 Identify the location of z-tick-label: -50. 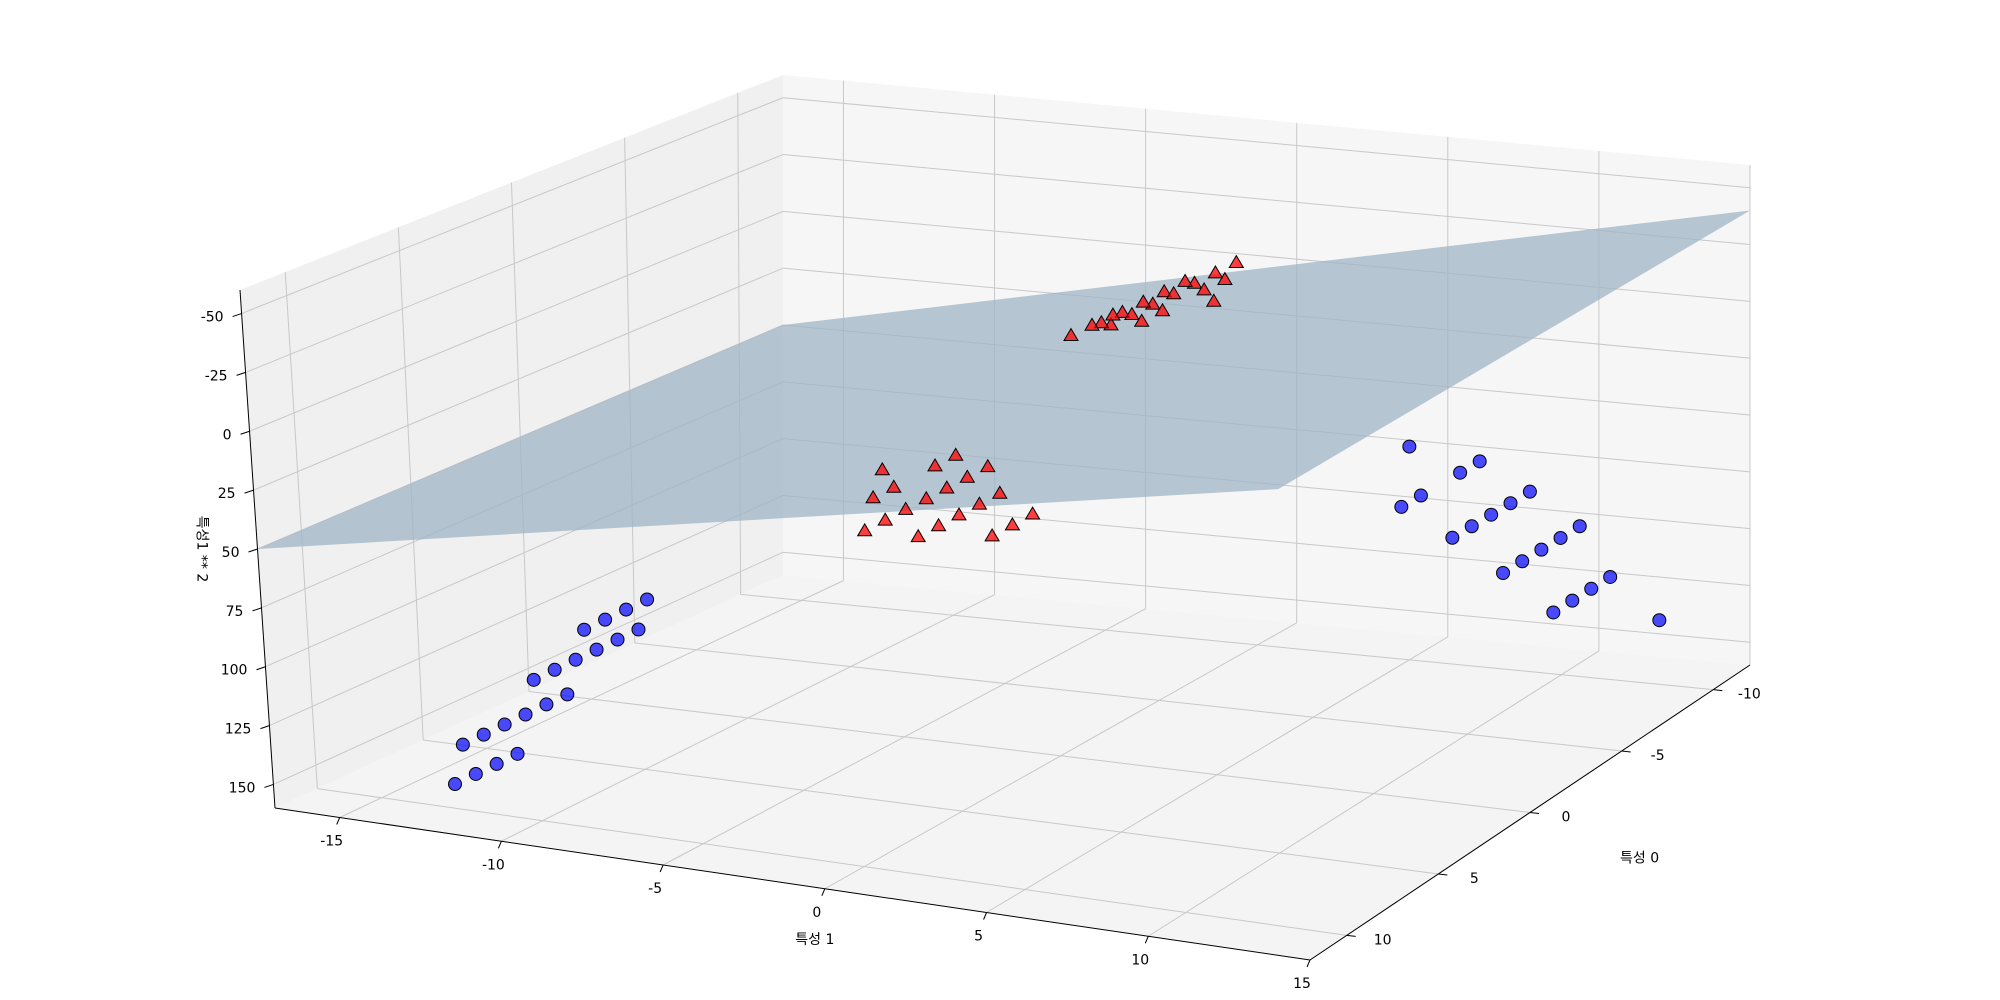
(212, 318).